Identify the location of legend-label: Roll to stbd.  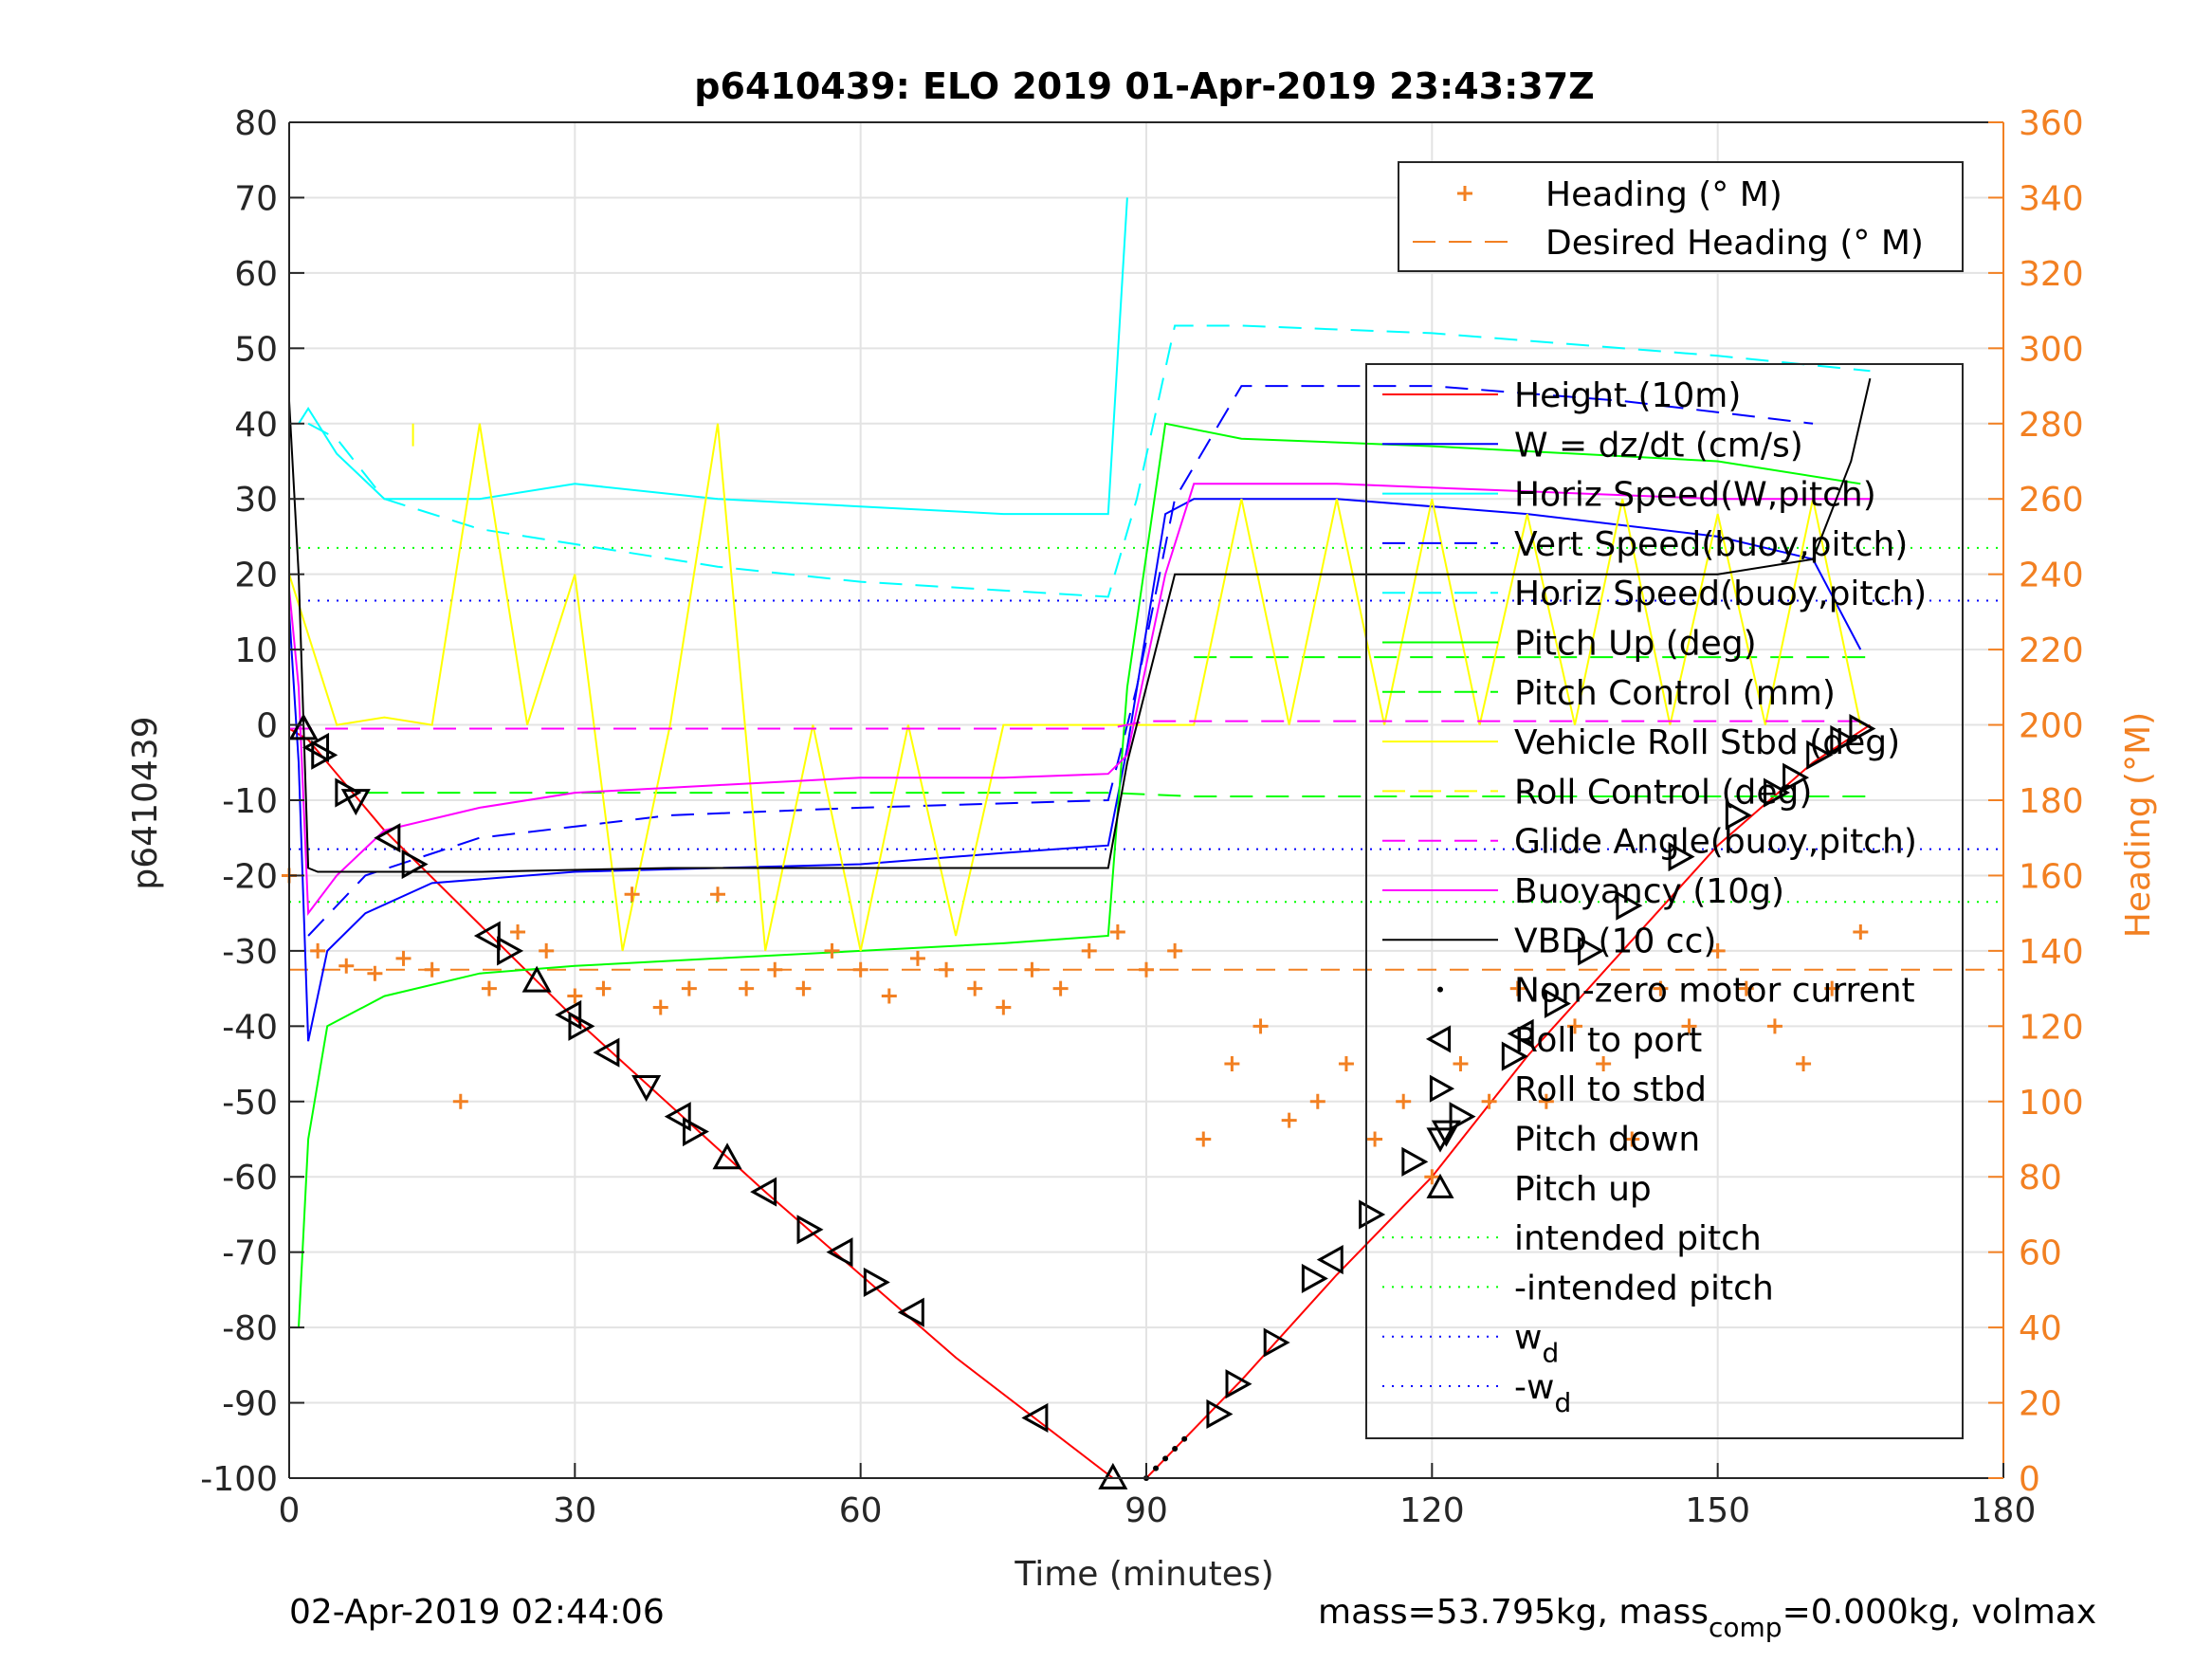
(1610, 1089).